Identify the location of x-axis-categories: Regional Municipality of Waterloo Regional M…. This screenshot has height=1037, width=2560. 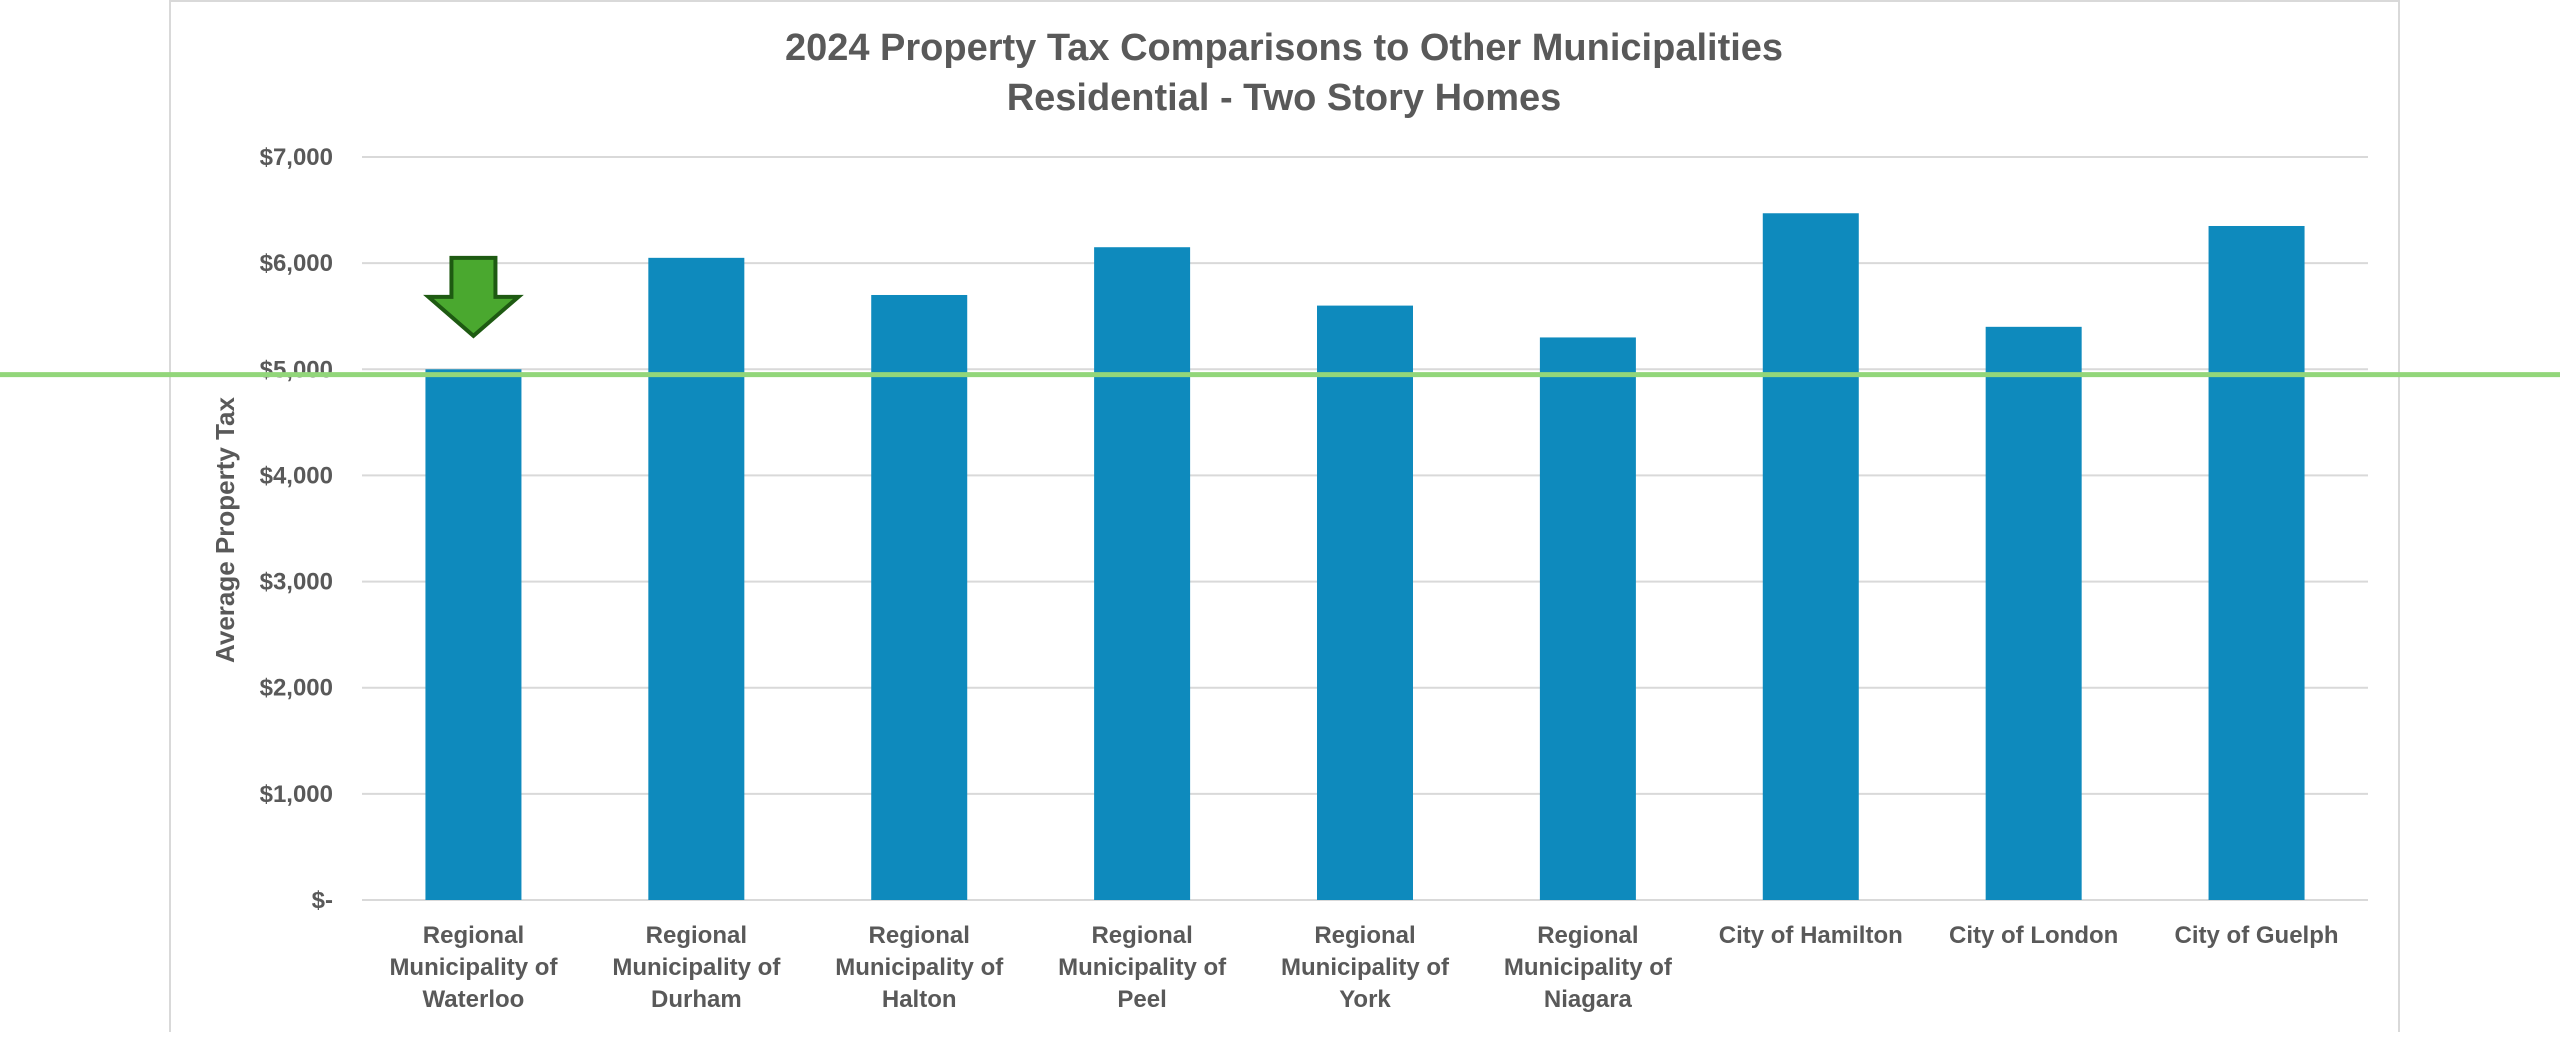
(1363, 967).